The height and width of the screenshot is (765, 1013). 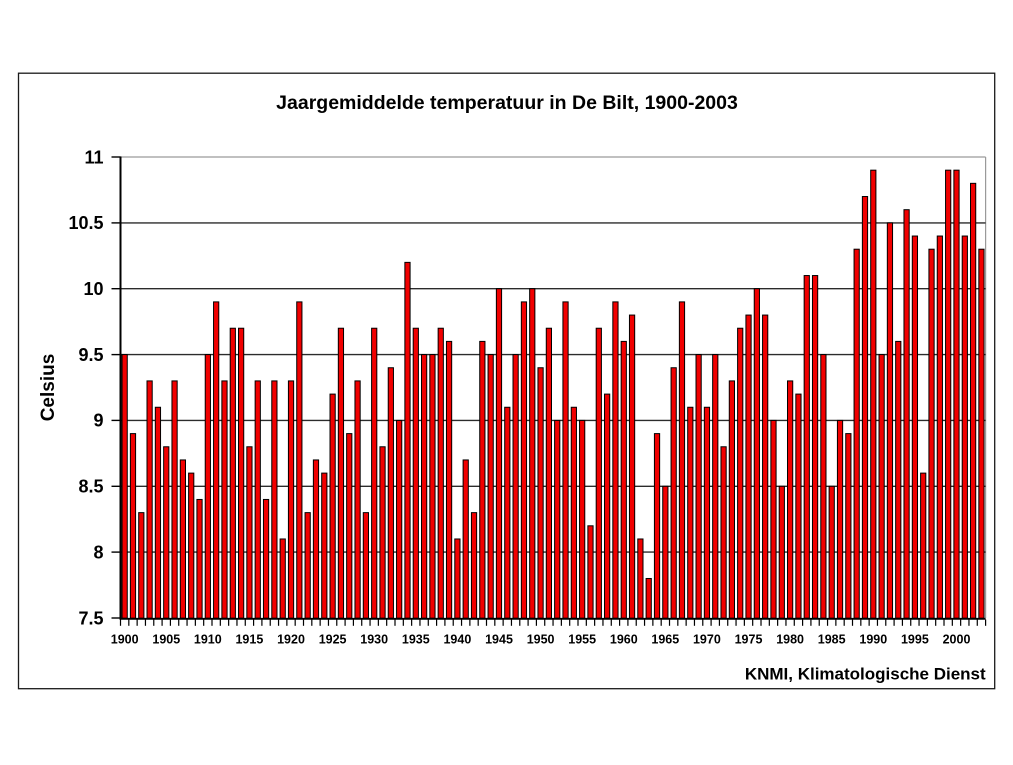 What do you see at coordinates (665, 640) in the screenshot?
I see `svg-text: 1965` at bounding box center [665, 640].